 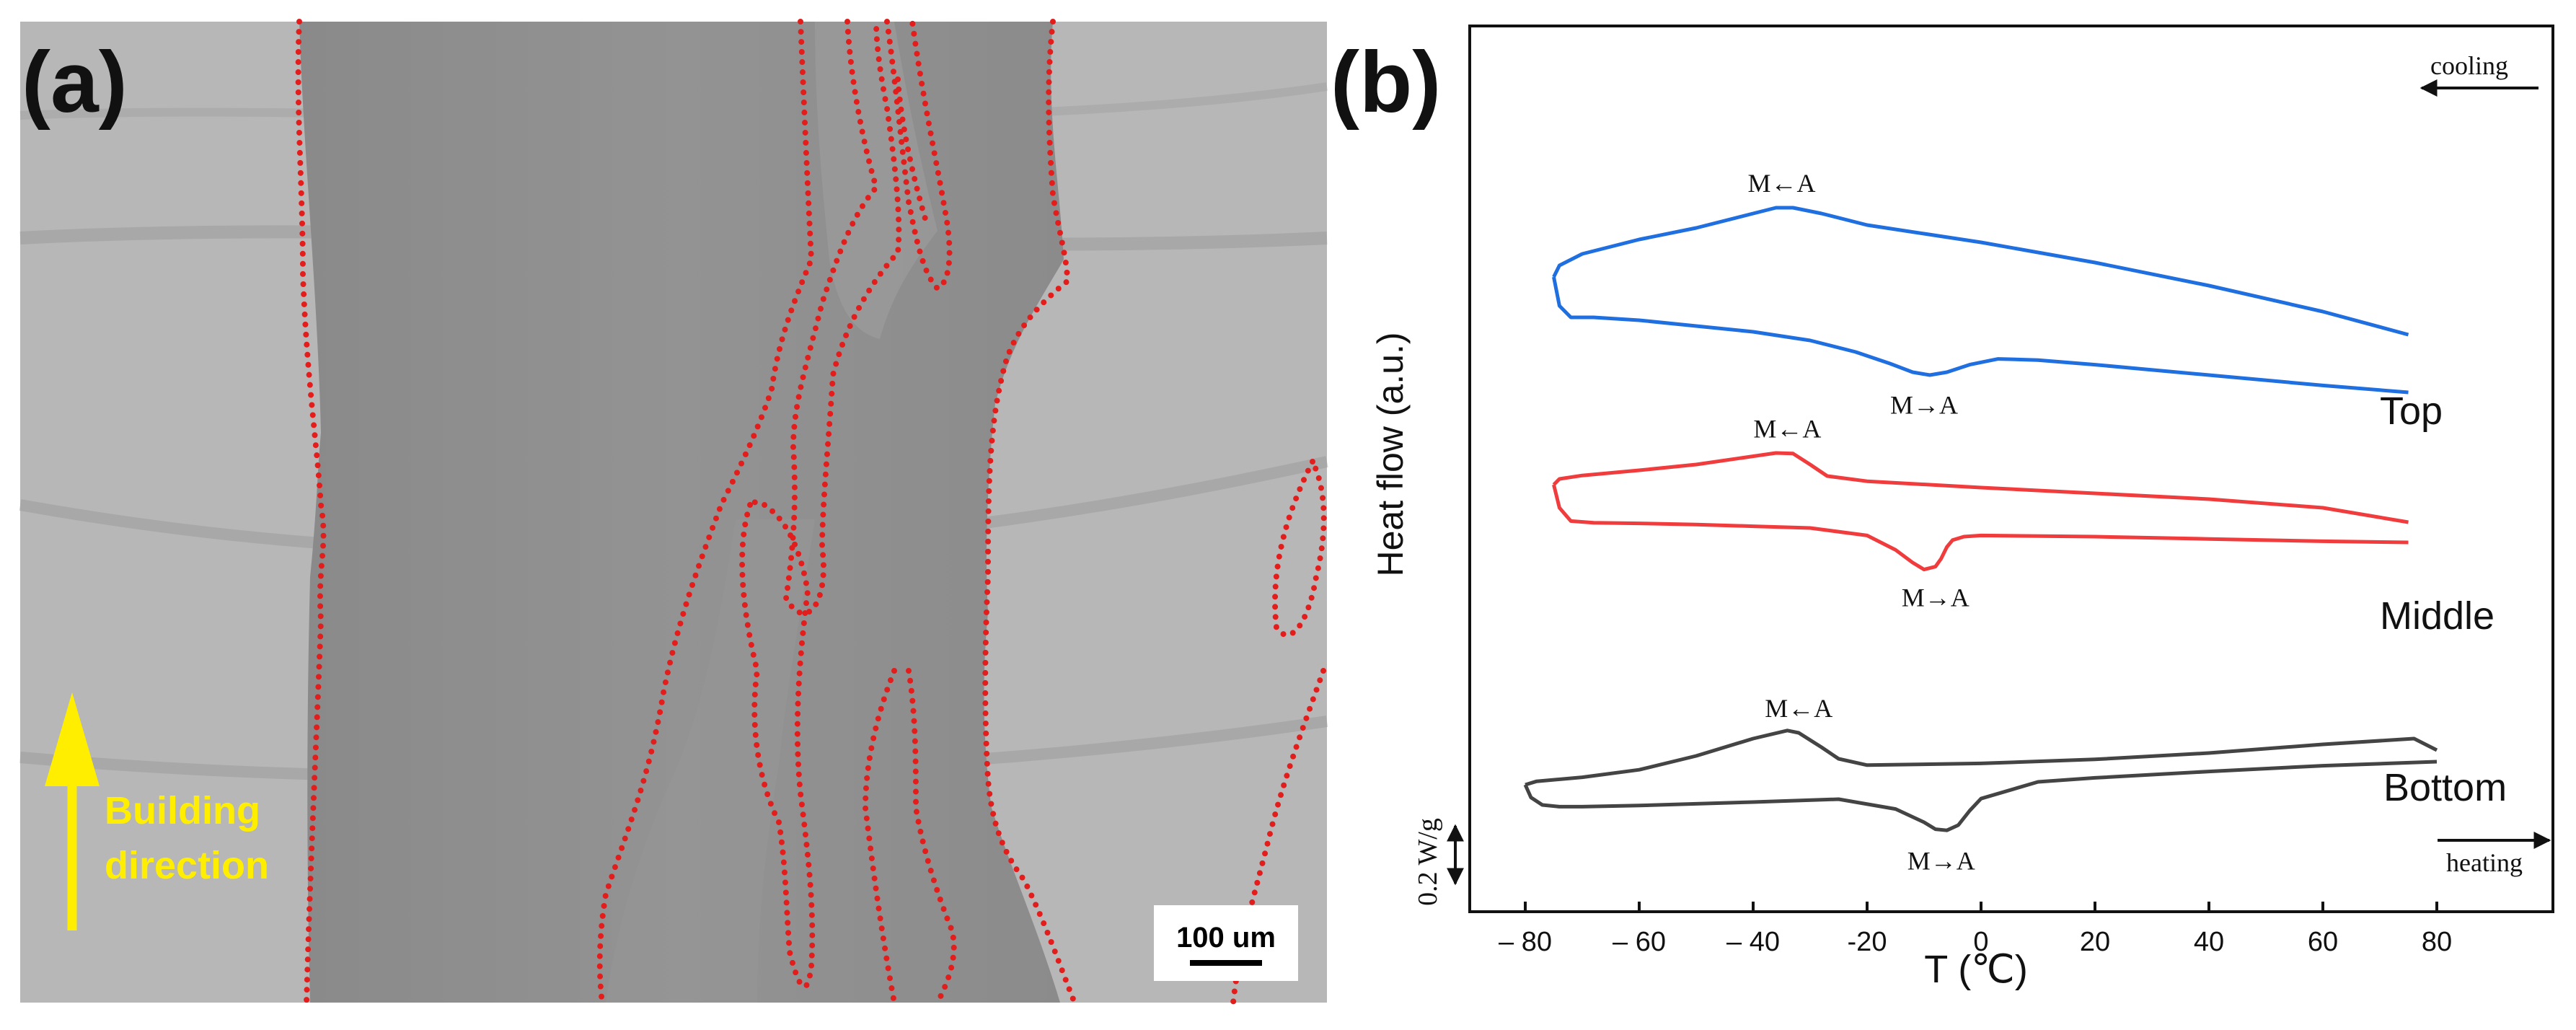 What do you see at coordinates (1390, 454) in the screenshot?
I see `y-axis-label: Heat flow (a.u.)` at bounding box center [1390, 454].